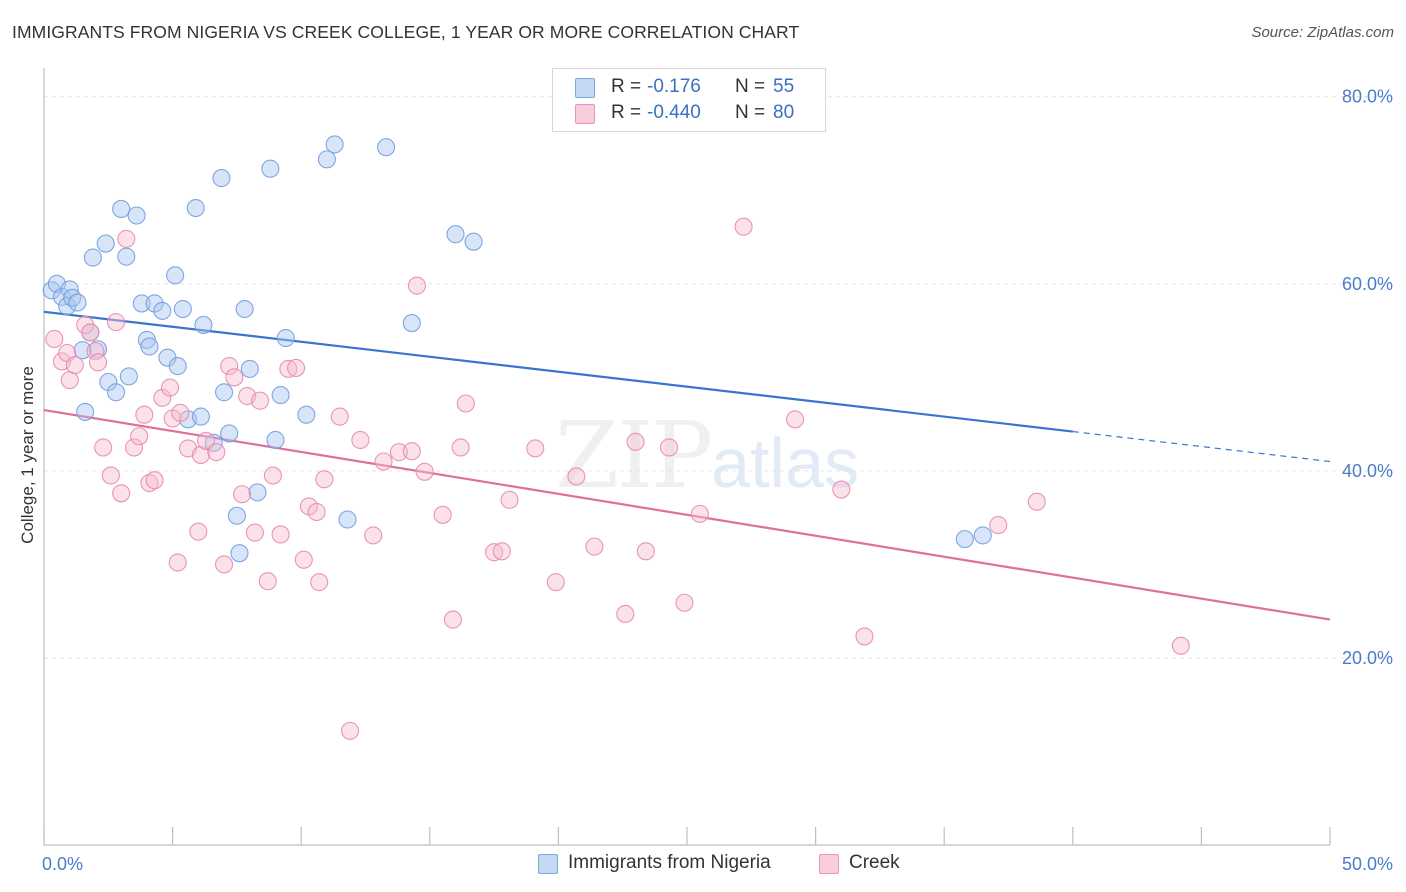  What do you see at coordinates (785, 463) in the screenshot?
I see `watermark-atlas: atlas` at bounding box center [785, 463].